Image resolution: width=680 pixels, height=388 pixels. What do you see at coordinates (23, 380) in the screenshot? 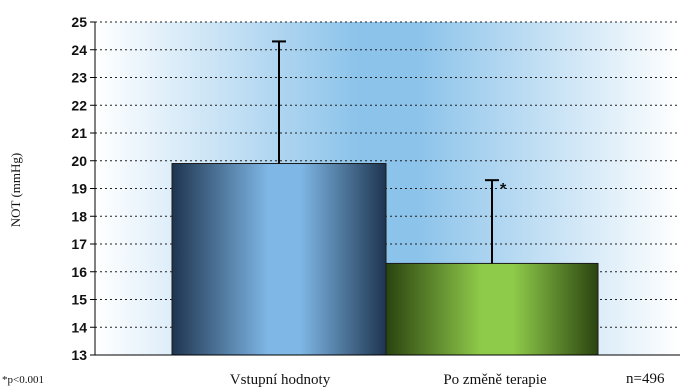
I see `footnote: *p<0.001` at bounding box center [23, 380].